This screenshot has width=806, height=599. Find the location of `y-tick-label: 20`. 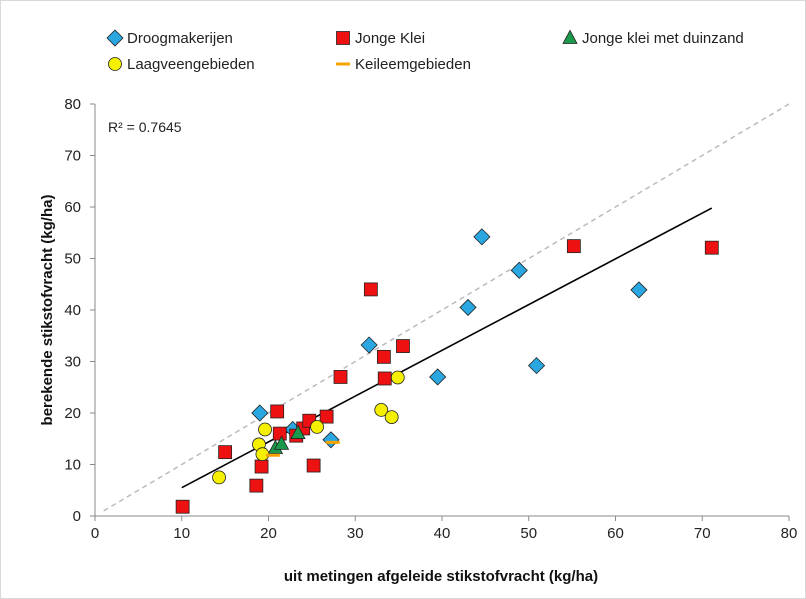

y-tick-label: 20 is located at coordinates (72, 413).